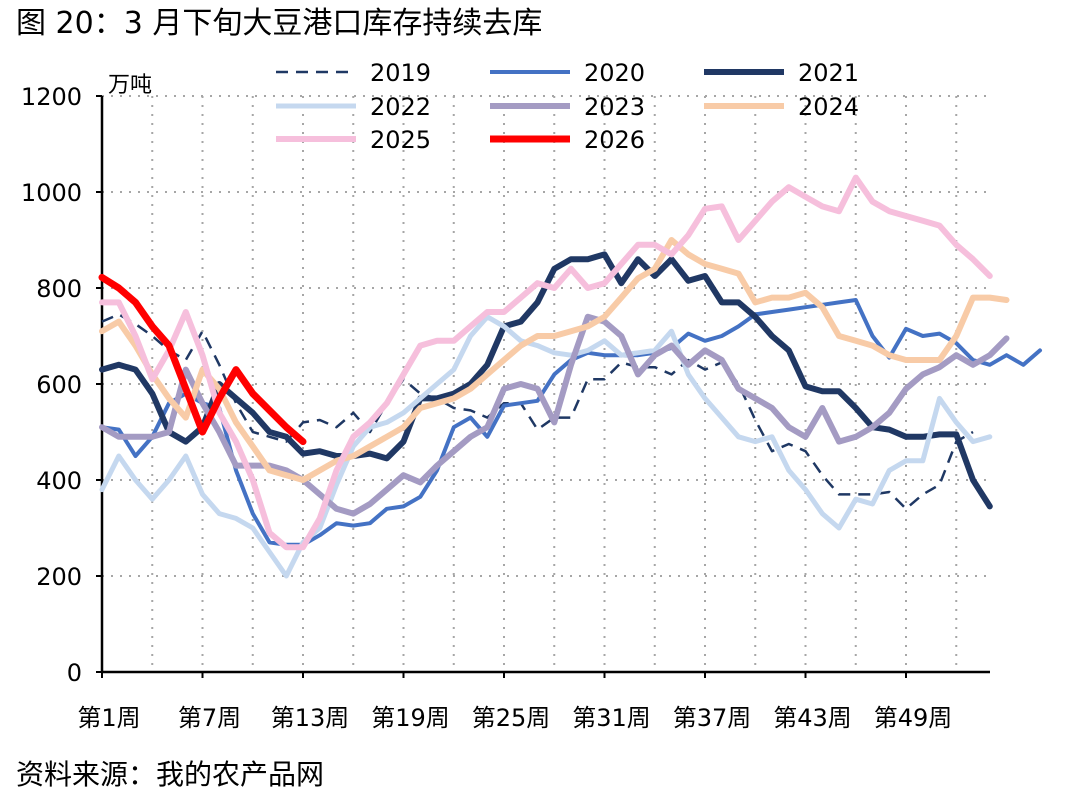 The height and width of the screenshot is (799, 1079). Describe the element at coordinates (812, 718) in the screenshot. I see `x-tick-label: 第43周` at that location.